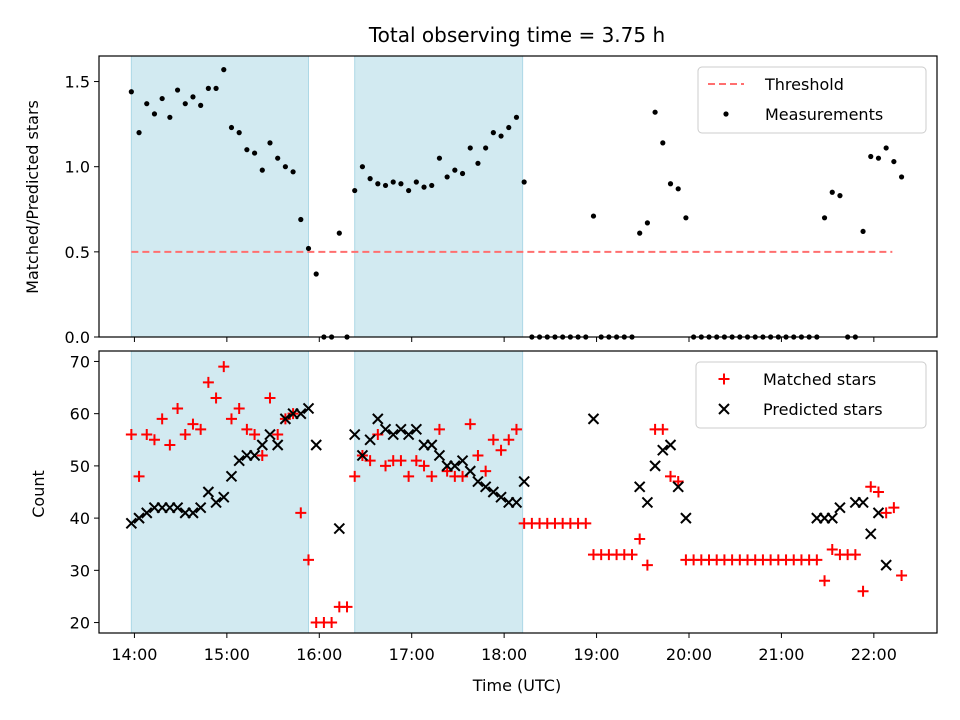 The height and width of the screenshot is (720, 960). Describe the element at coordinates (80, 466) in the screenshot. I see `y-tick-label: 50` at that location.